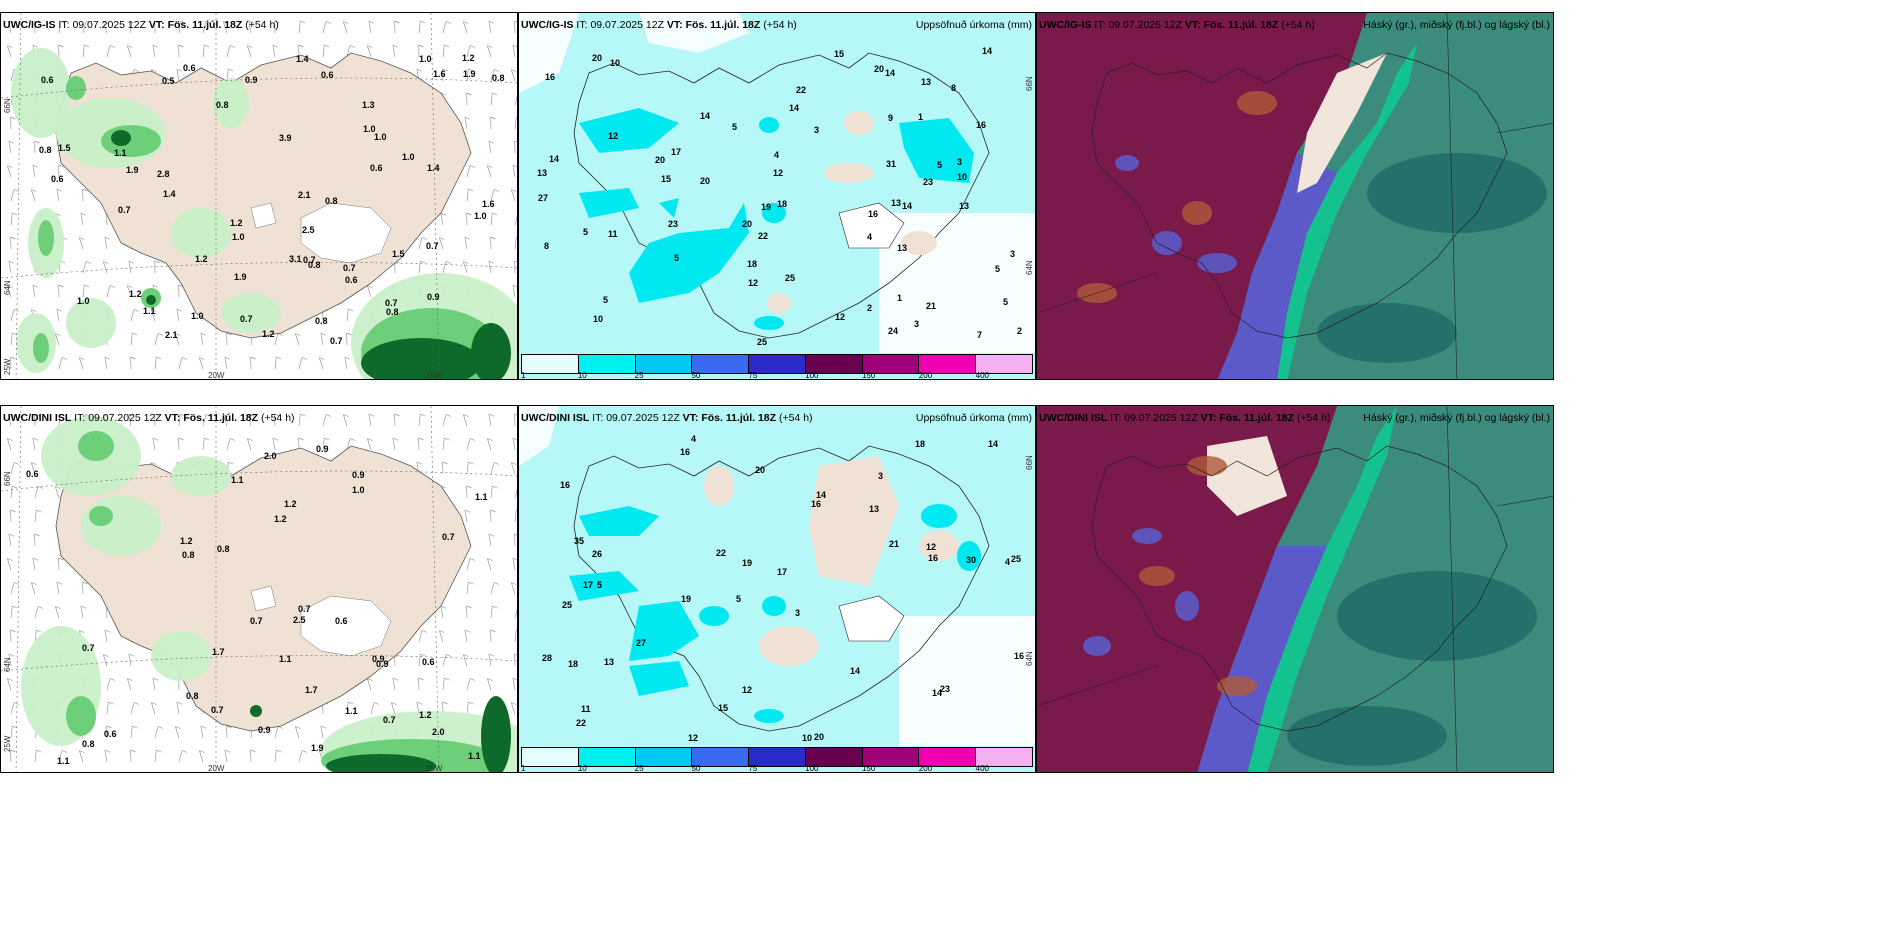  What do you see at coordinates (739, 599) in the screenshot?
I see `value-label: 5` at bounding box center [739, 599].